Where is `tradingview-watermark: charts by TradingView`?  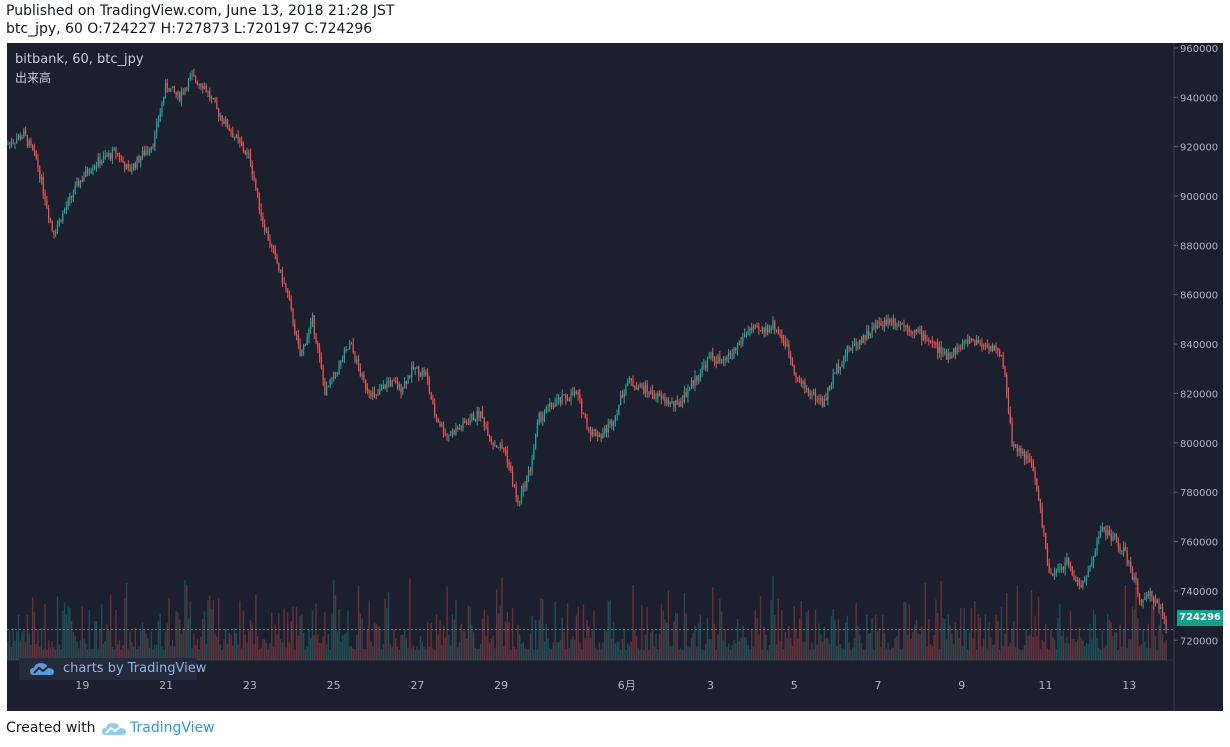 tradingview-watermark: charts by TradingView is located at coordinates (112, 669).